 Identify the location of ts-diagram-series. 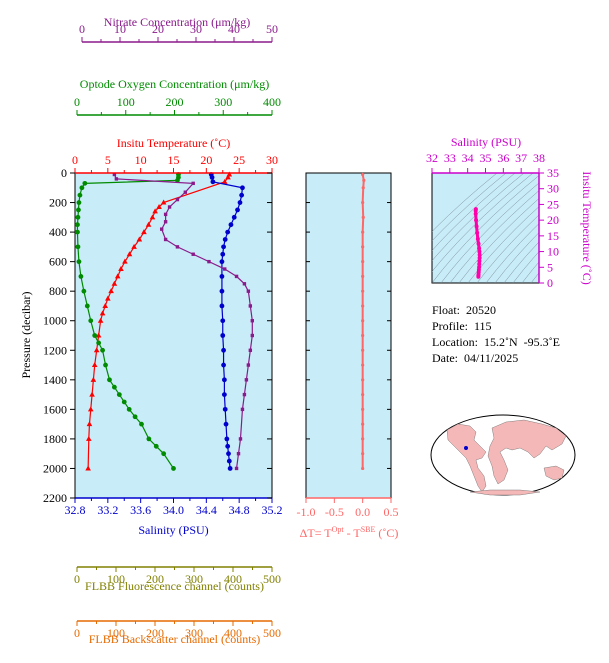
(477, 243).